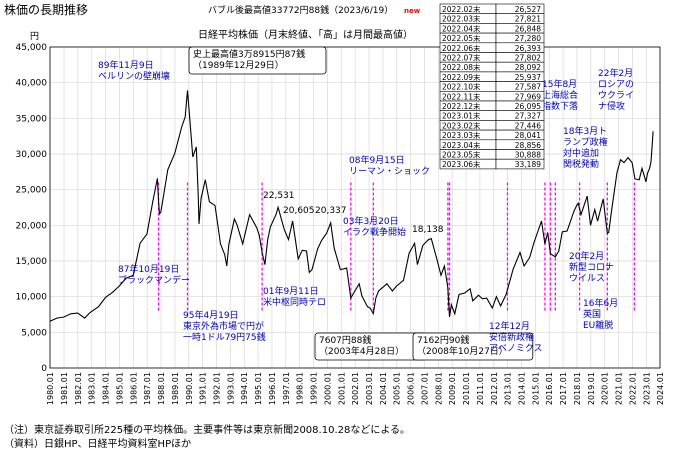  What do you see at coordinates (511, 337) in the screenshot?
I see `annotation-abe-text: 安倍新政権` at bounding box center [511, 337].